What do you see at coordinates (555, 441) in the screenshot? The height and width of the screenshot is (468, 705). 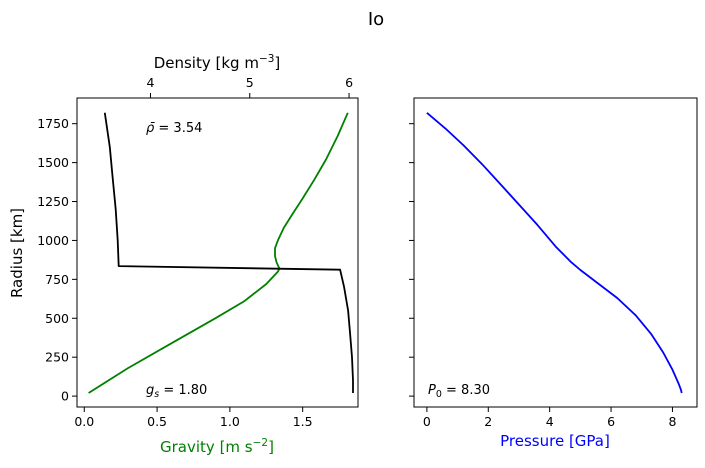 I see `pressure-axis-label: Pressure [GPa]` at bounding box center [555, 441].